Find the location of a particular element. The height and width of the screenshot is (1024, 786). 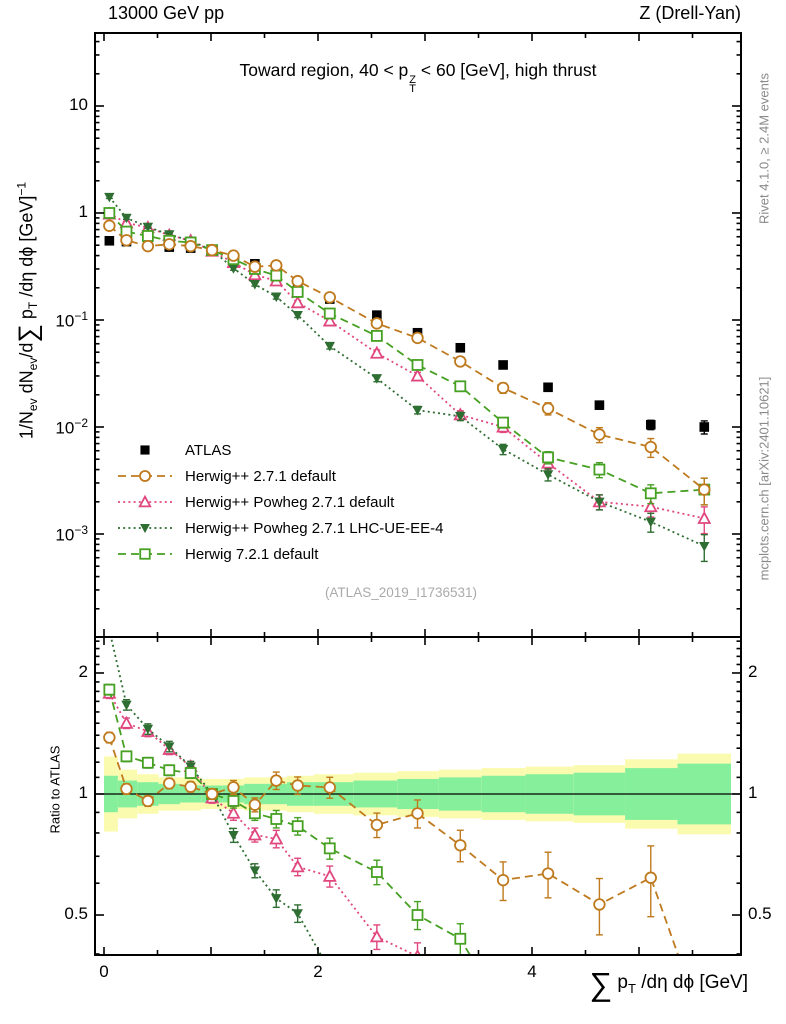

powheg-ee4-marker-icon is located at coordinates (145, 528).